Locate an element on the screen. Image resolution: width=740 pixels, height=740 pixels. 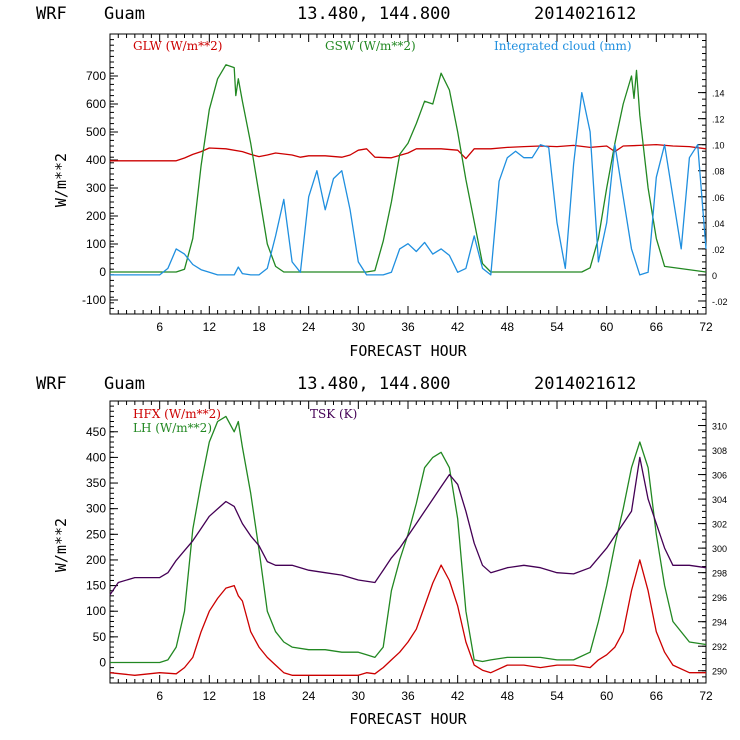
chart2-y-tick-label: 150 is located at coordinates (96, 586).